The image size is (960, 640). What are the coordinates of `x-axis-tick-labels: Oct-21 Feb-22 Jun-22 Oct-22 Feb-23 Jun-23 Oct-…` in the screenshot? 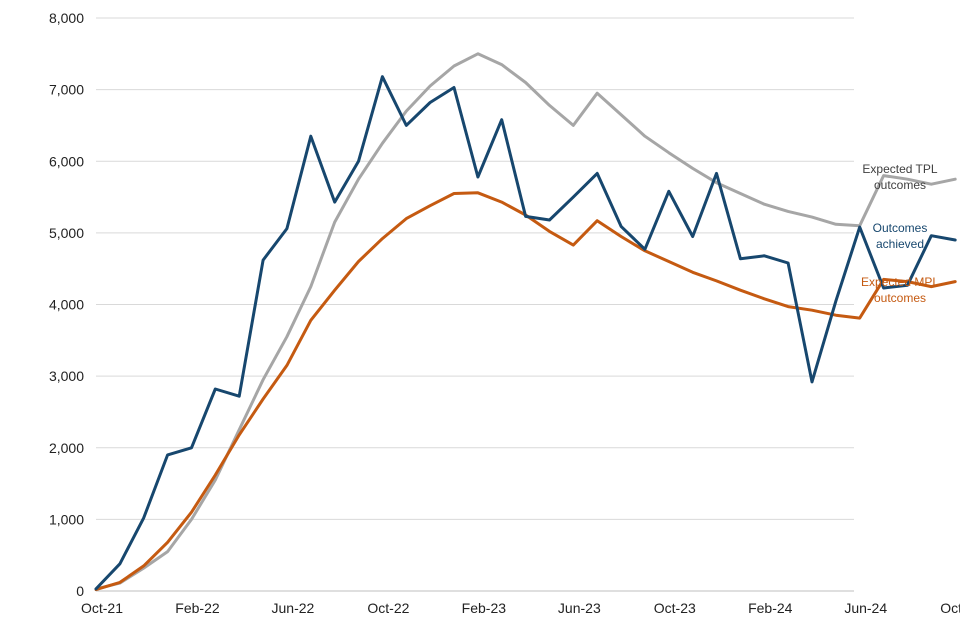 It's located at (520, 608).